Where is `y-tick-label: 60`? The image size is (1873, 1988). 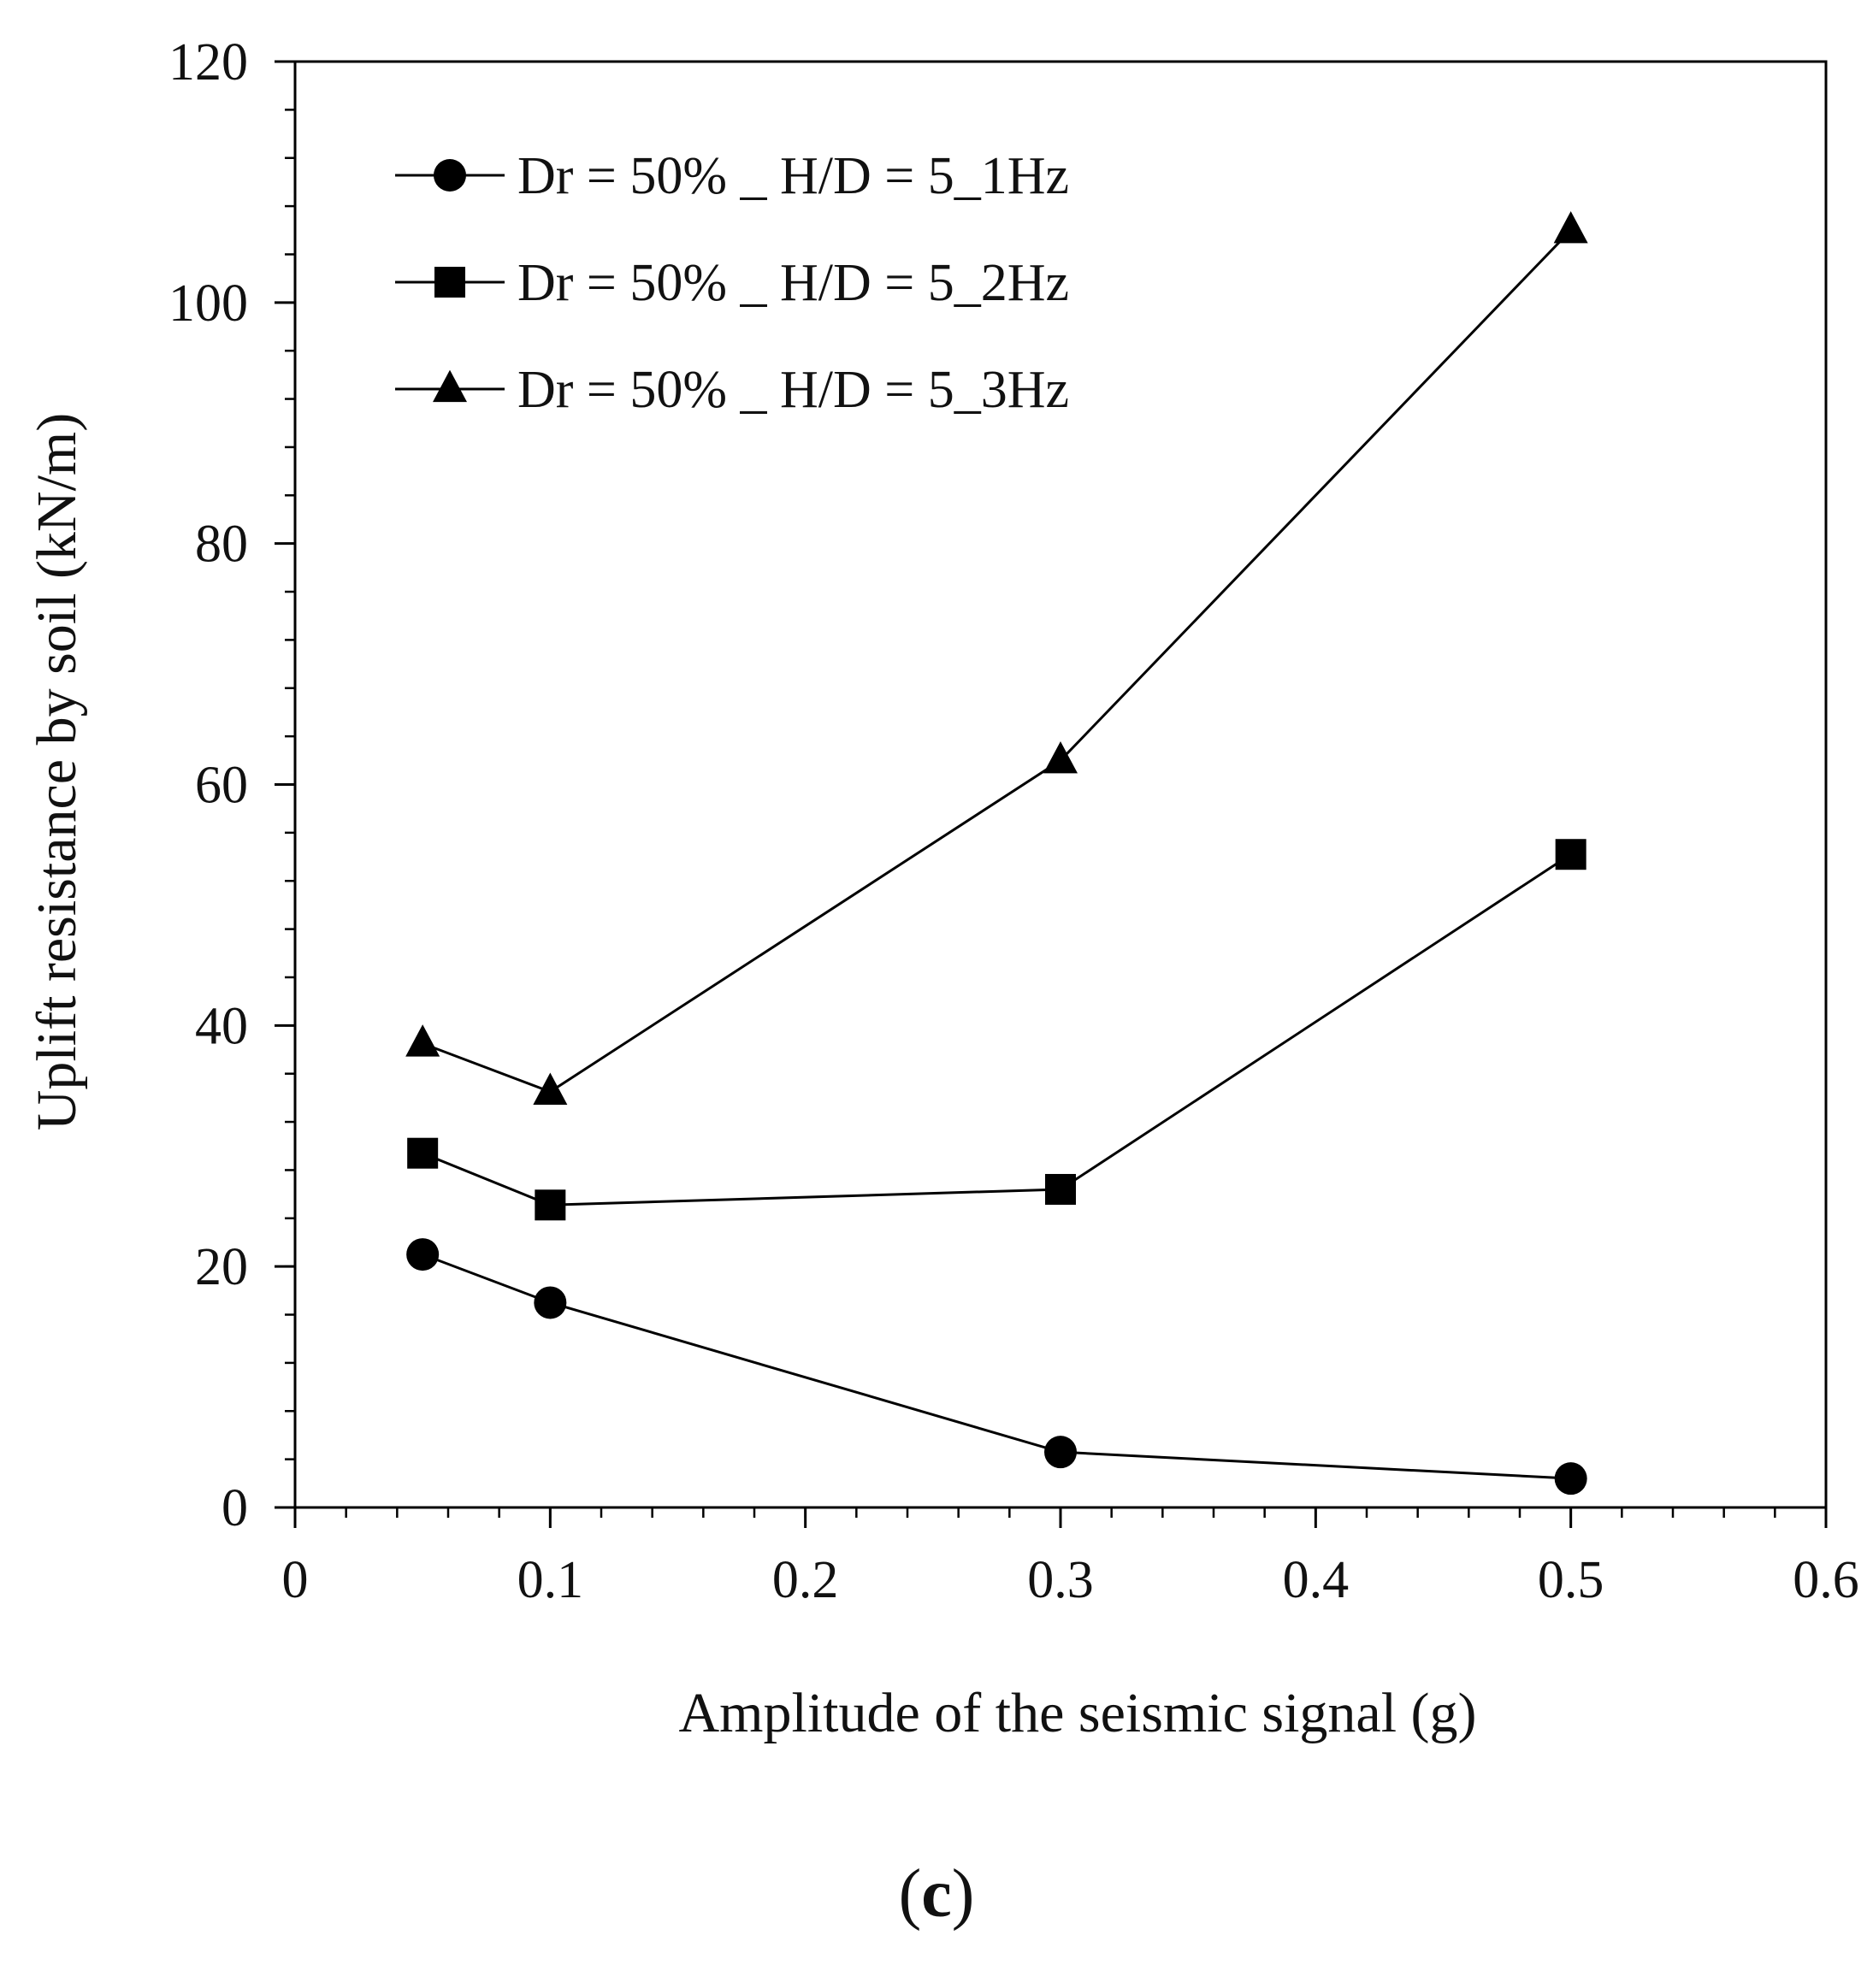
y-tick-label: 60 is located at coordinates (221, 786).